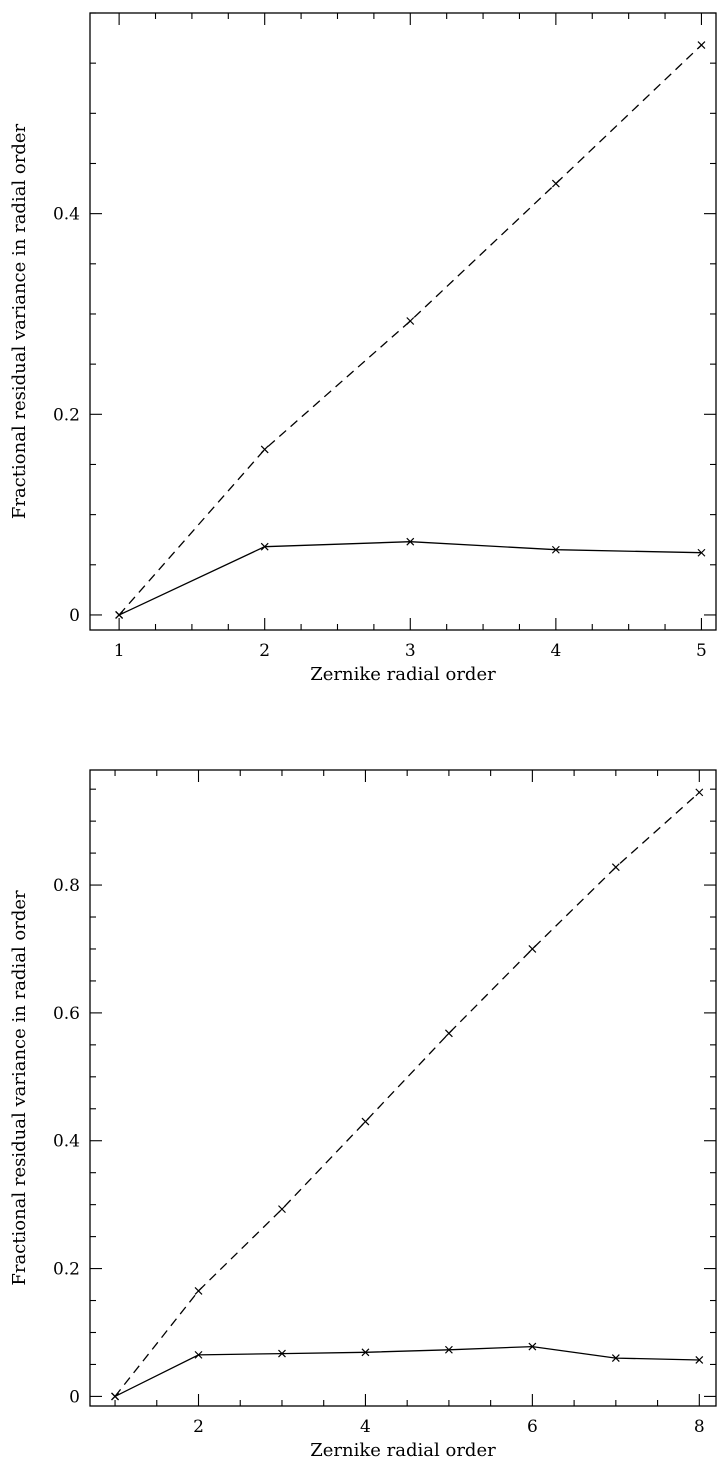 This screenshot has height=1465, width=721. Describe the element at coordinates (66, 1014) in the screenshot. I see `y-tick-label: 0.6` at that location.